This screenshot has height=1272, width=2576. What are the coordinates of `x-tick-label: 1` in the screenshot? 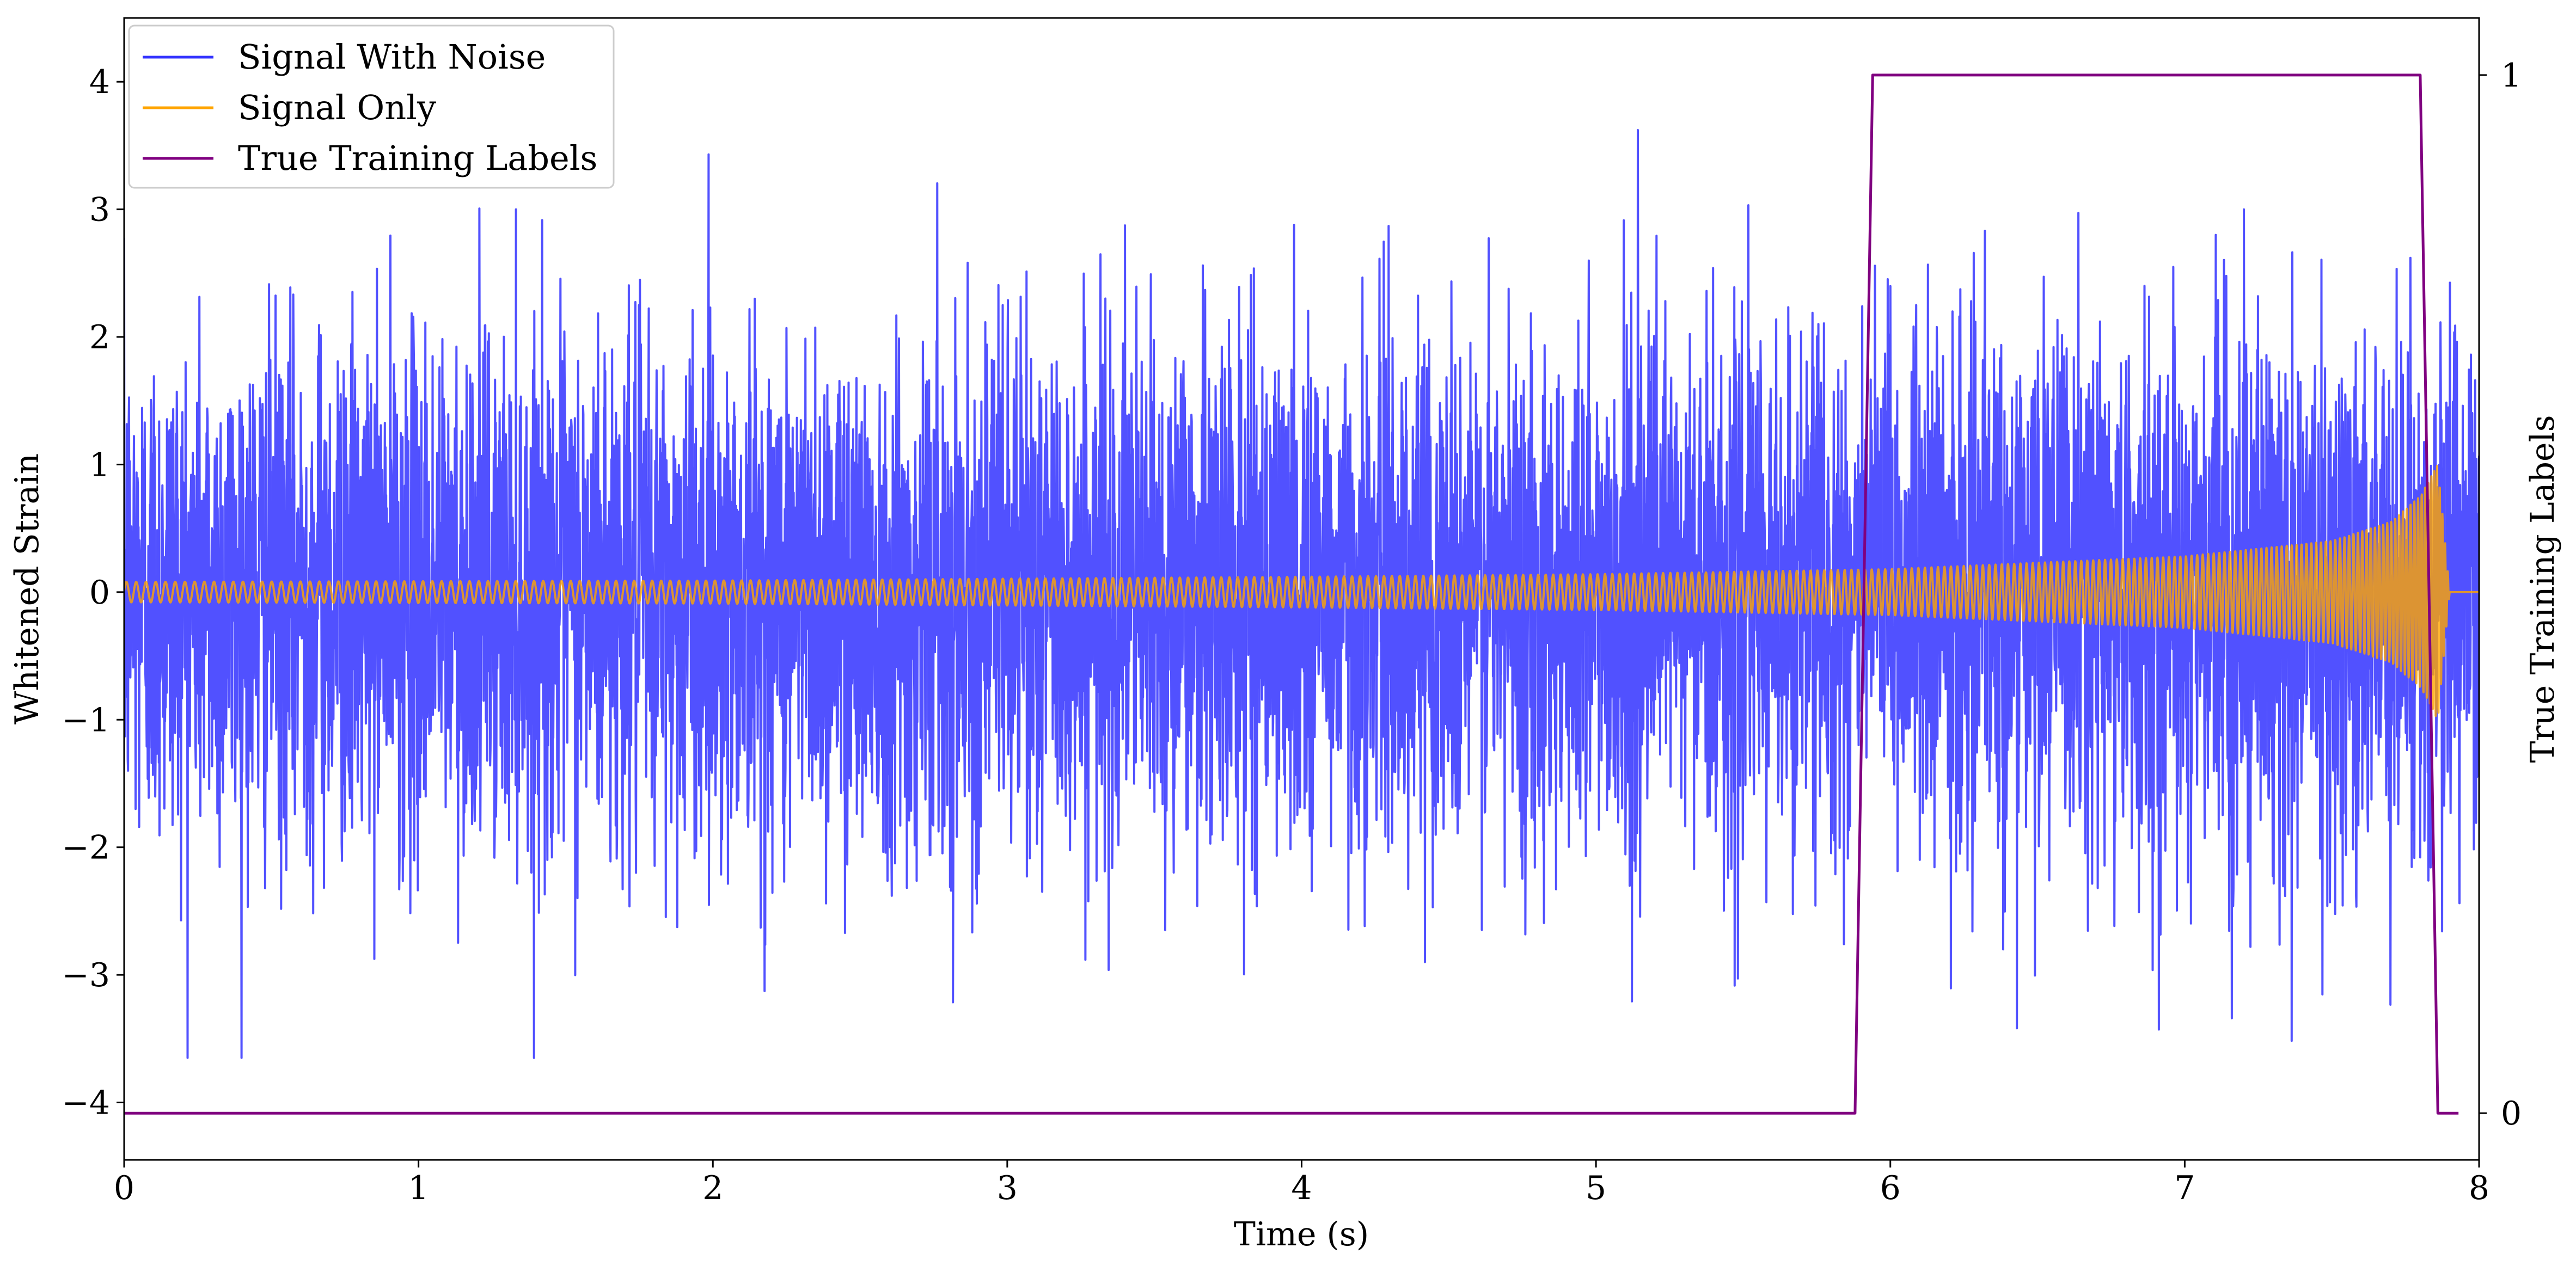 It's located at (418, 1188).